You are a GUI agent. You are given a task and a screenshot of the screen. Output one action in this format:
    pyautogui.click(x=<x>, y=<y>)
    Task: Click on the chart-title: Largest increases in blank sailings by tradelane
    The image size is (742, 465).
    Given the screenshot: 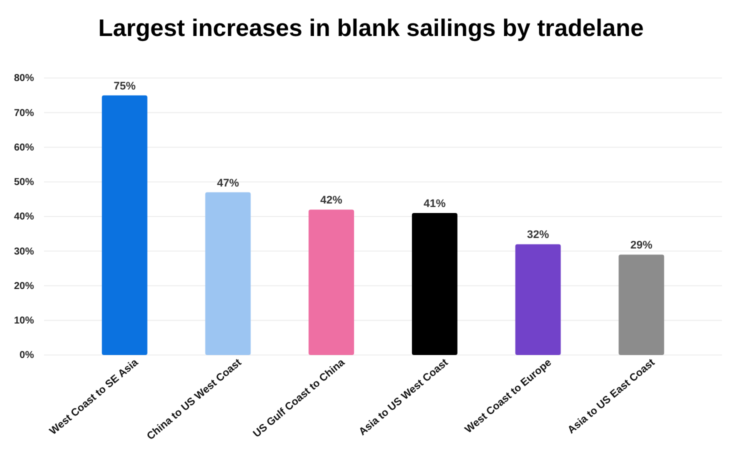 What is the action you would take?
    pyautogui.click(x=371, y=28)
    